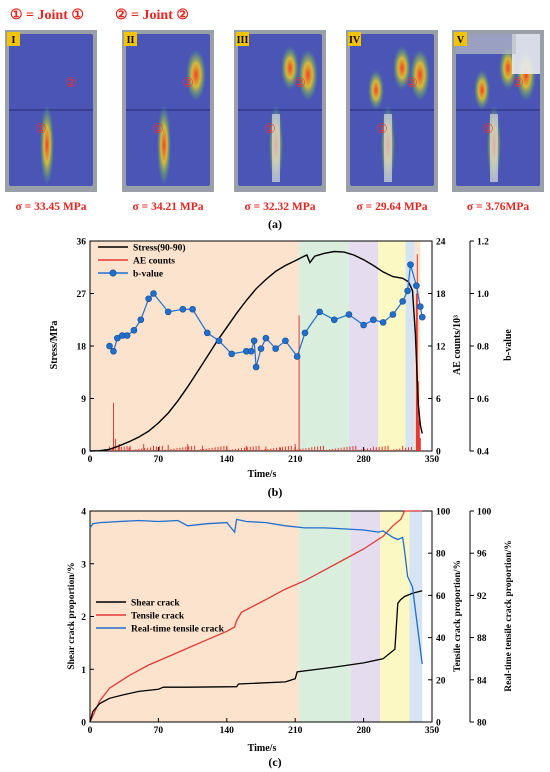 The image size is (550, 772). Describe the element at coordinates (441, 639) in the screenshot. I see `y-right1-tick-label: 40` at that location.